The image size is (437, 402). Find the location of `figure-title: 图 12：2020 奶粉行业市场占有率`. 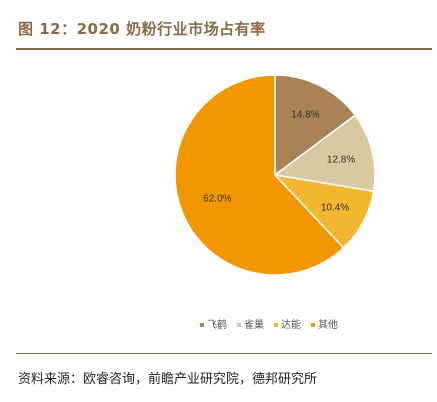

figure-title: 图 12：2020 奶粉行业市场占有率 is located at coordinates (142, 29).